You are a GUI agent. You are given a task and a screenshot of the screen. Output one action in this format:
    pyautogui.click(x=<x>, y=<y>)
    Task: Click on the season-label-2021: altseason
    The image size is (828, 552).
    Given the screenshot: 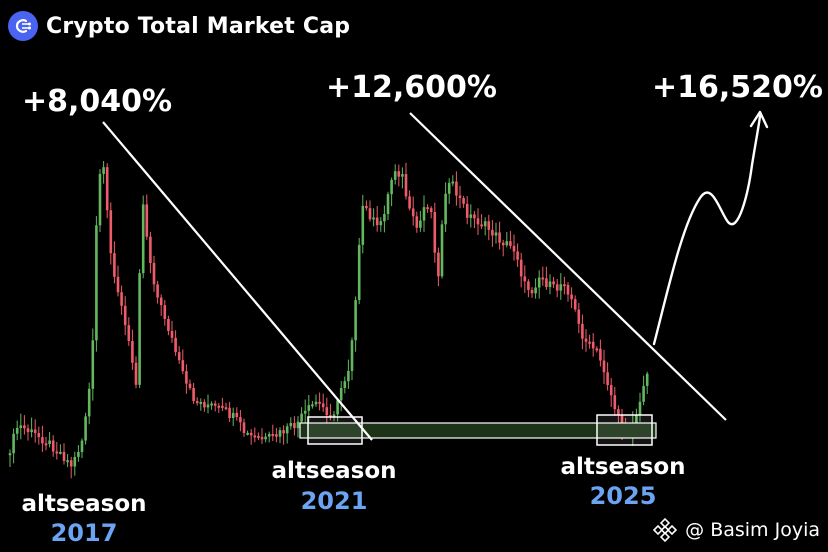 What is the action you would take?
    pyautogui.click(x=334, y=471)
    